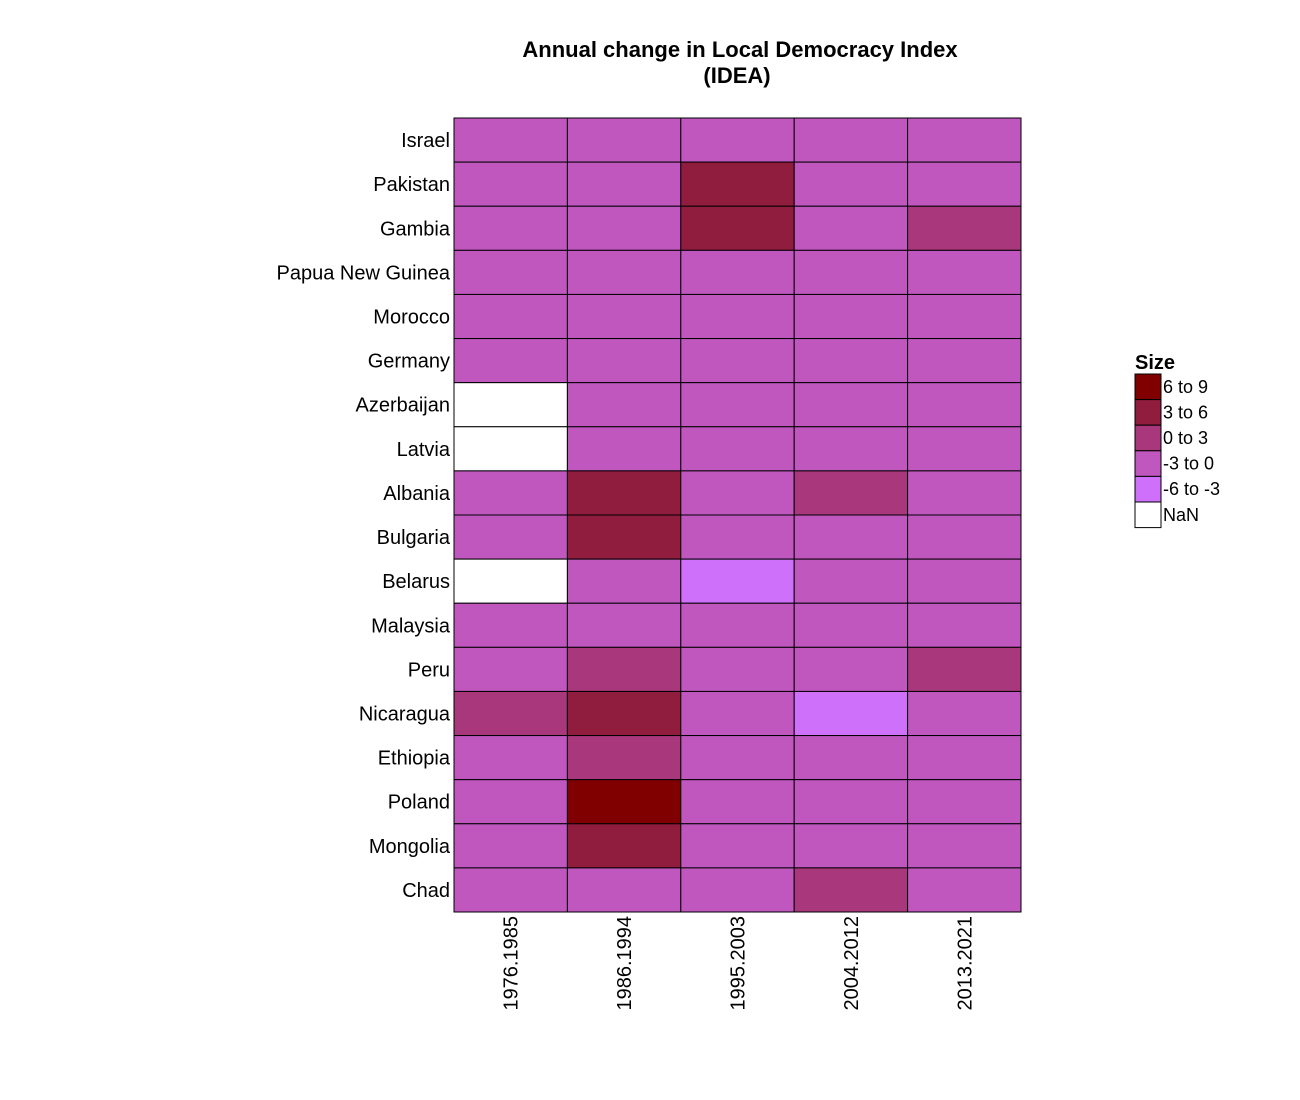 This screenshot has height=1100, width=1300. I want to click on legend-label: -6 to -3, so click(1191, 489).